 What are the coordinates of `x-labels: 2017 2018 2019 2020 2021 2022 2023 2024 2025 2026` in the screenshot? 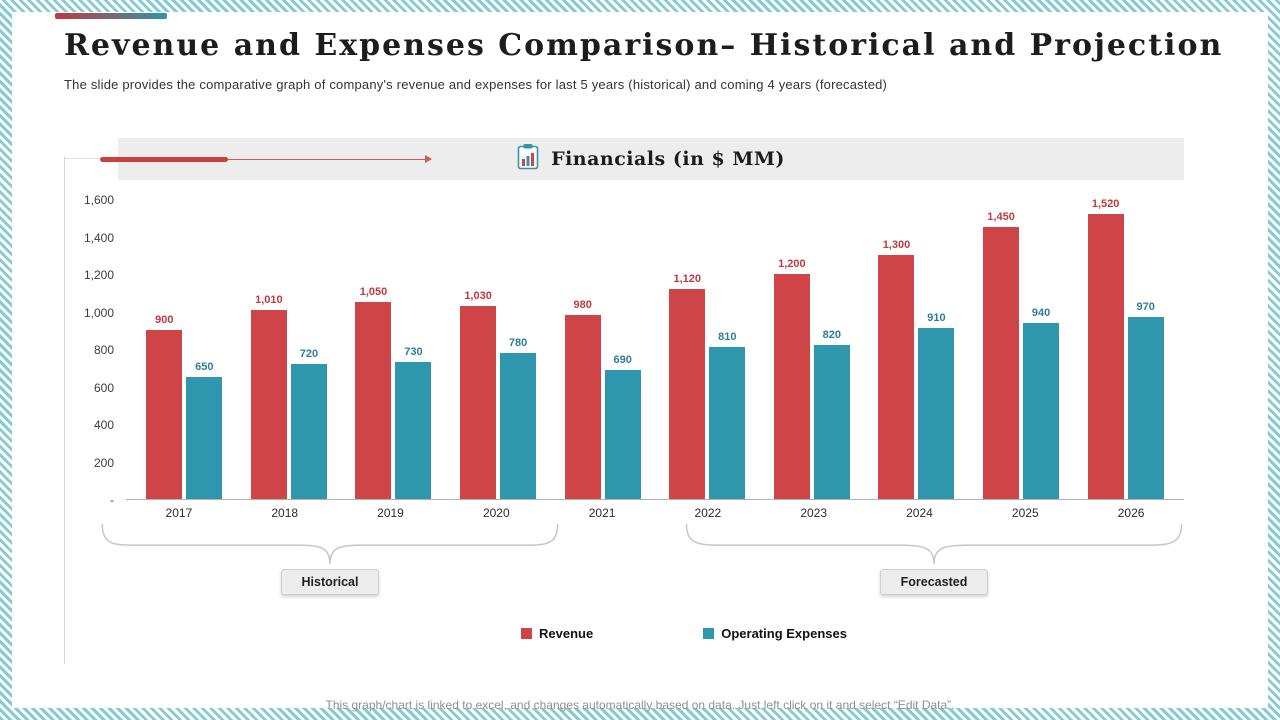 It's located at (655, 513).